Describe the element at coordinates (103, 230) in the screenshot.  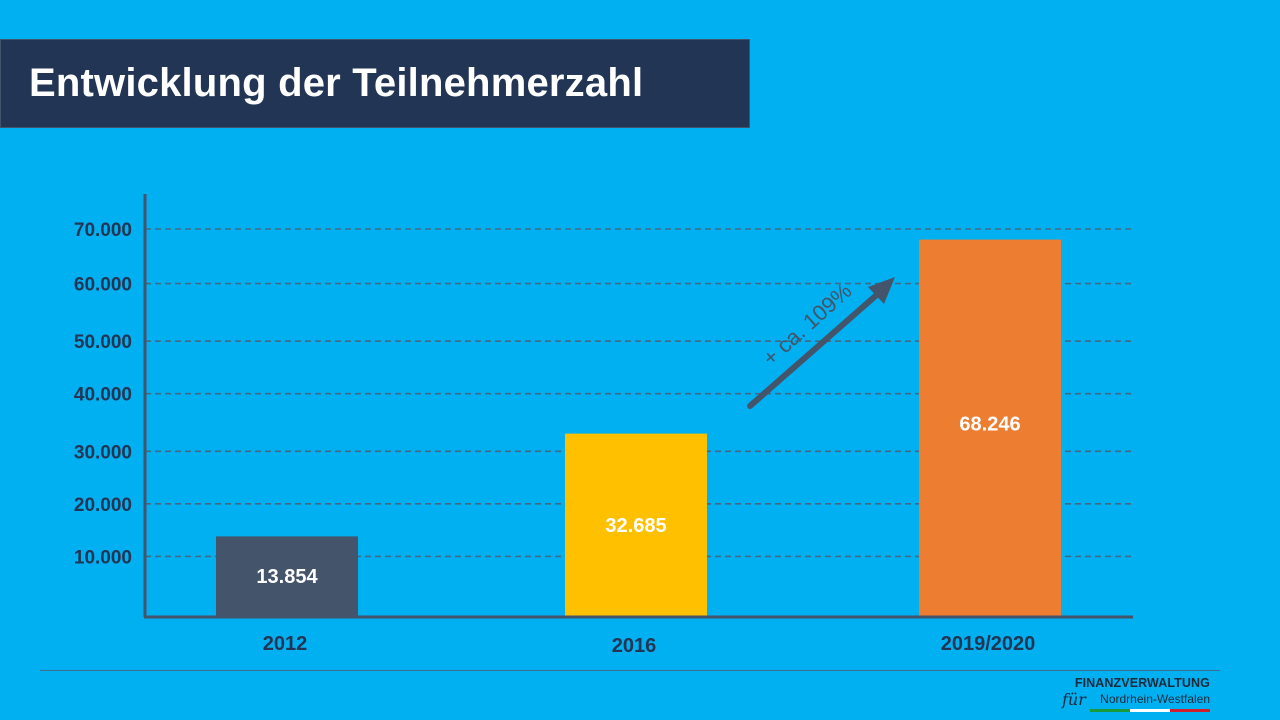
I see `y-tick-label: 70.000` at that location.